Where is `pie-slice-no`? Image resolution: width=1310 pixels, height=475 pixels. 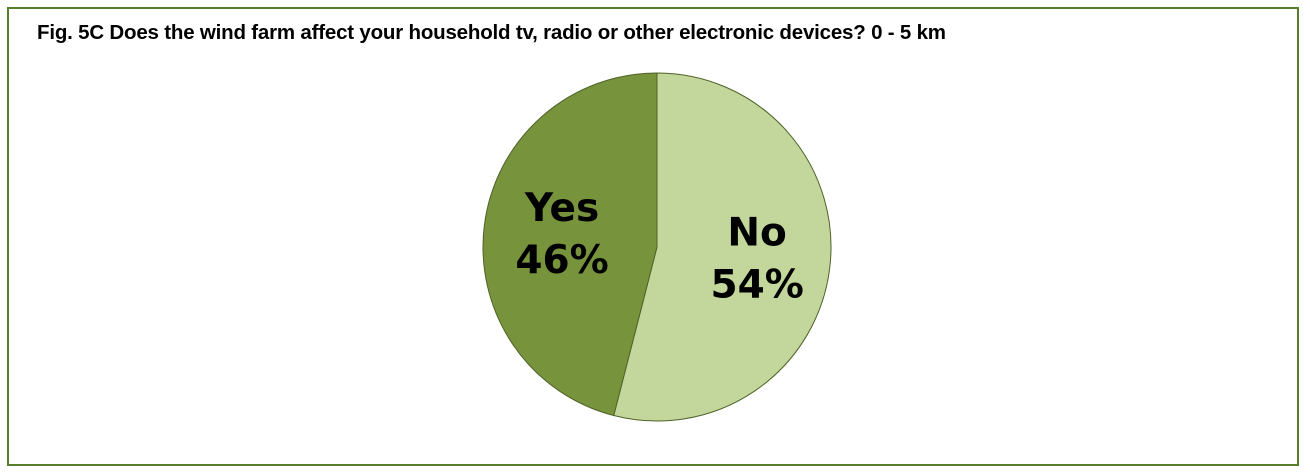 pie-slice-no is located at coordinates (722, 247).